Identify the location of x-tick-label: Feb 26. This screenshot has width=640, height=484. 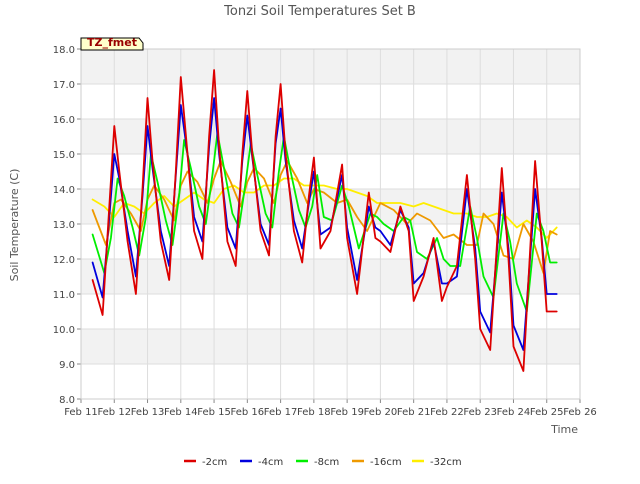
(580, 412).